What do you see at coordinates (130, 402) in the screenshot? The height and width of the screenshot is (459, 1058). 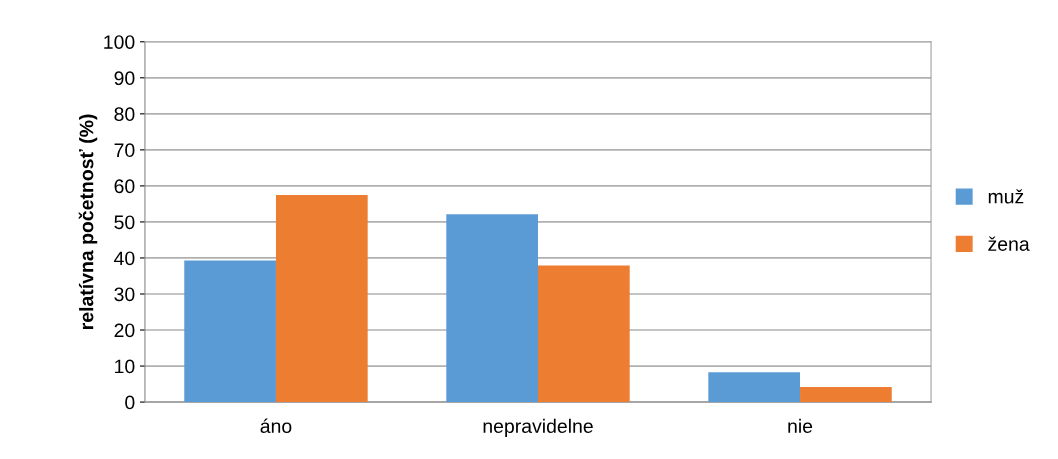 I see `y-tick-label: 0` at bounding box center [130, 402].